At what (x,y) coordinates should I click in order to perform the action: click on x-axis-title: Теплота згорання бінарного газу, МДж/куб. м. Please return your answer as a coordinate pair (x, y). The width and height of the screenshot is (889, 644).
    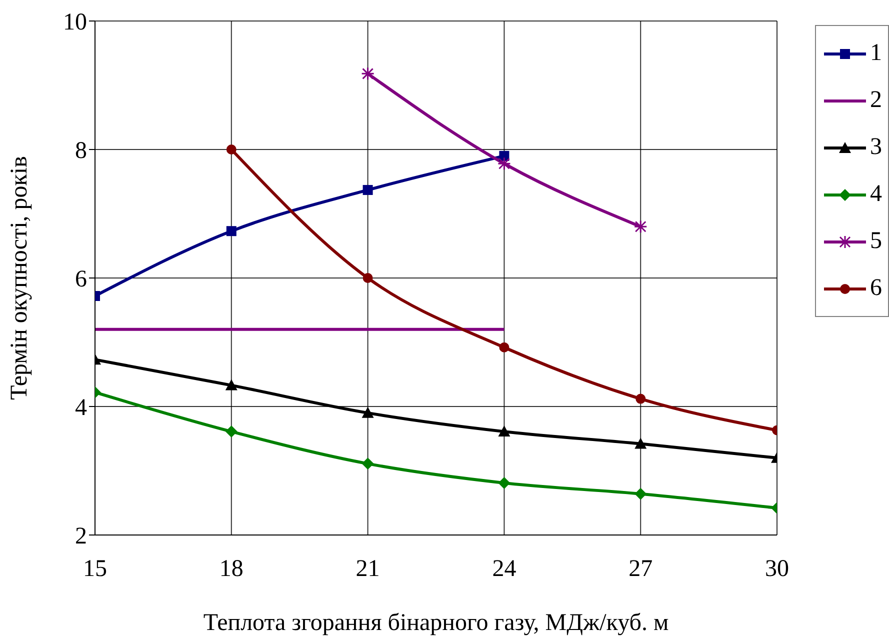
    Looking at the image, I should click on (436, 623).